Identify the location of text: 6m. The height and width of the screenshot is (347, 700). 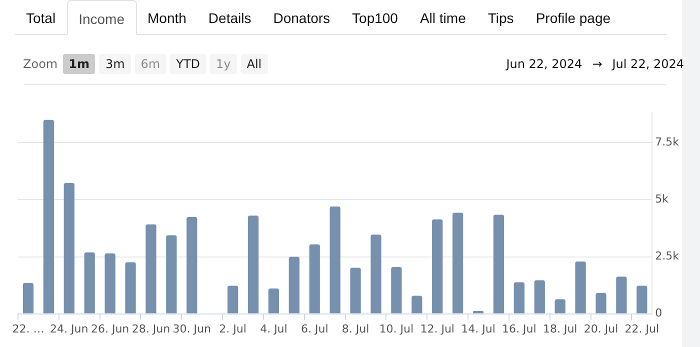
(150, 64).